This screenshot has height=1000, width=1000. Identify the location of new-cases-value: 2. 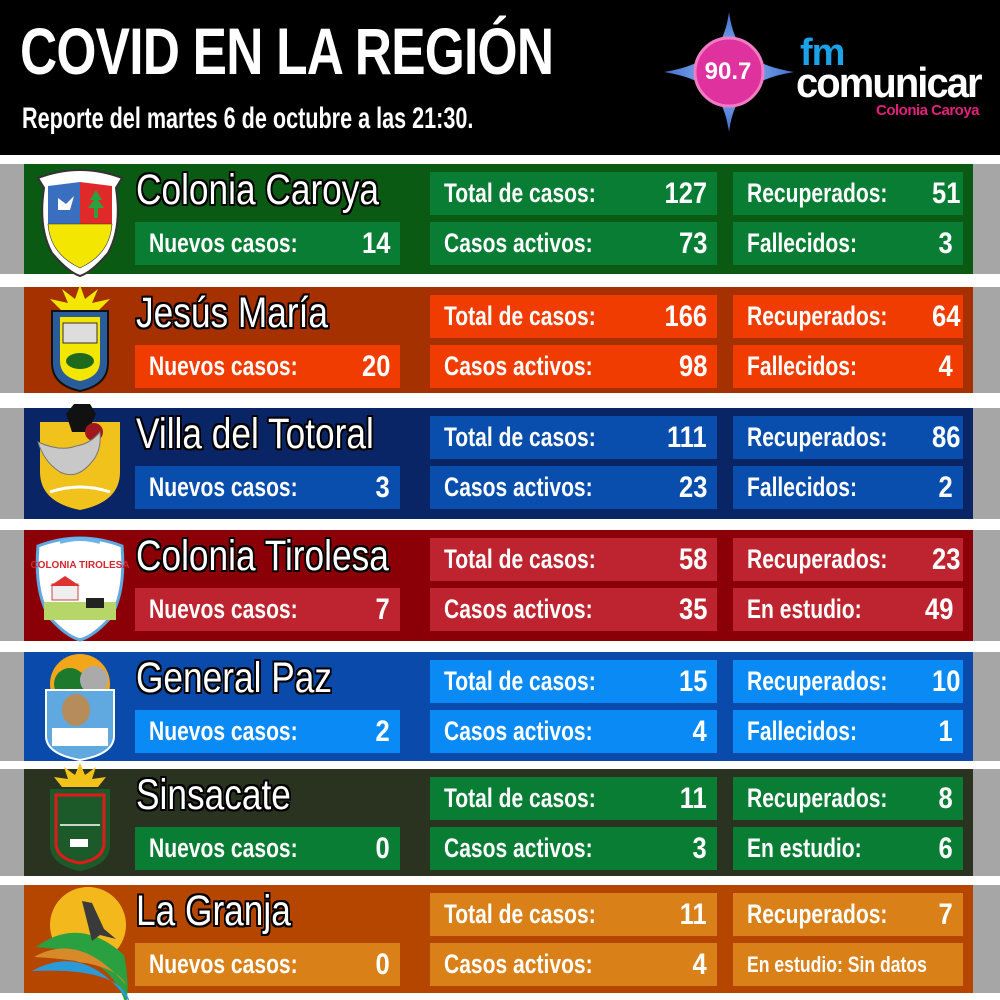
(382, 731).